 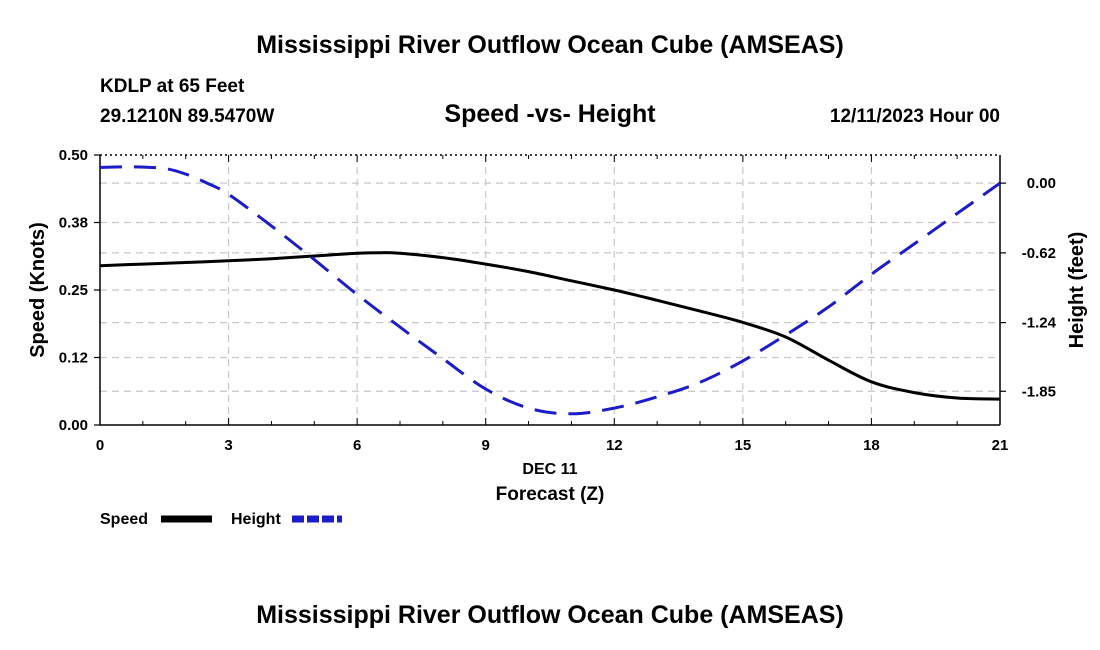 I want to click on x-tick-label: 21, so click(x=1000, y=445).